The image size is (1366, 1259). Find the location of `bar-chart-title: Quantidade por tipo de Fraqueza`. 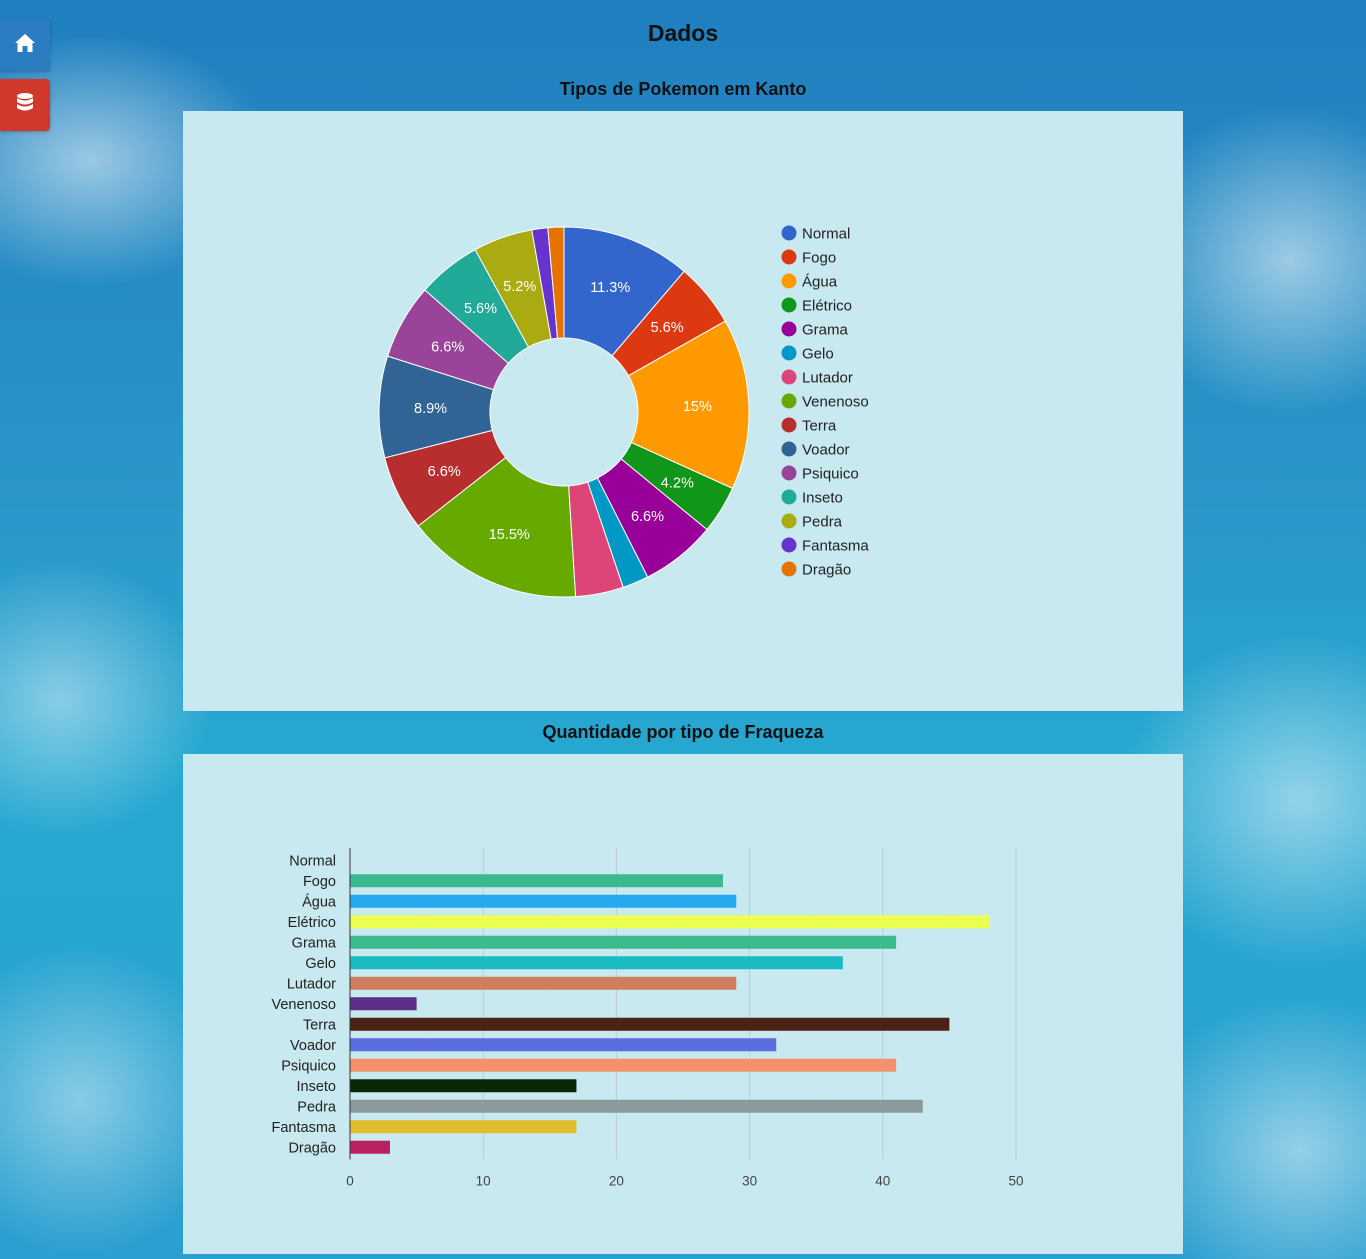

bar-chart-title: Quantidade por tipo de Fraqueza is located at coordinates (683, 732).